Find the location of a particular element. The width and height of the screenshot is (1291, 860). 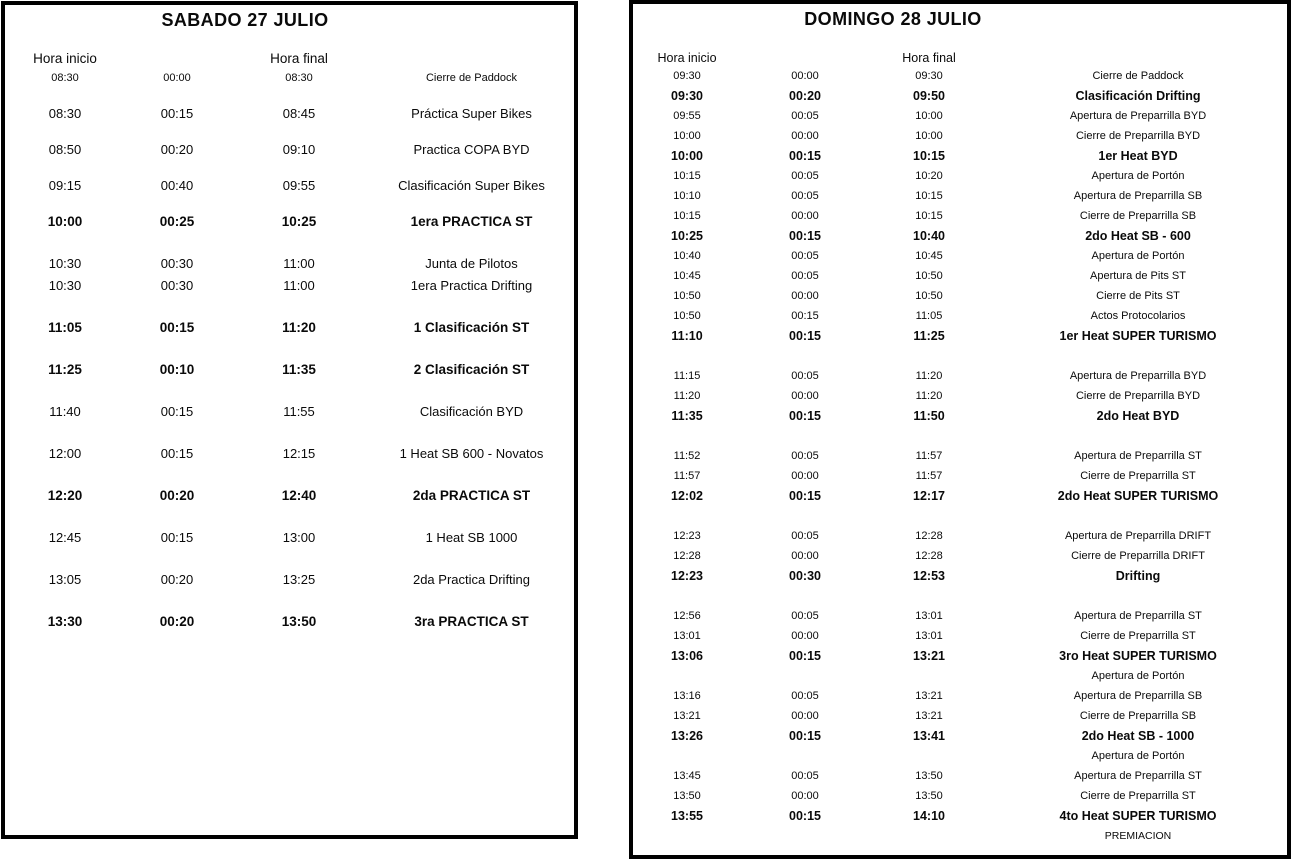

schedule-row: 11:40 00:15 11:55 Clasificación BYD is located at coordinates (289, 412).